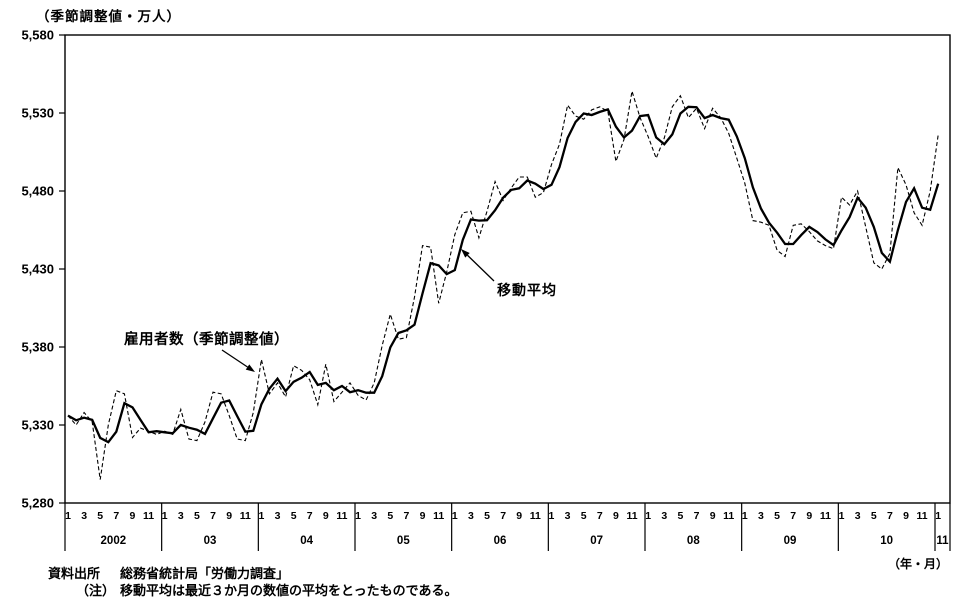 The image size is (961, 603). I want to click on y-axis-tick-label: 5,480, so click(37, 191).